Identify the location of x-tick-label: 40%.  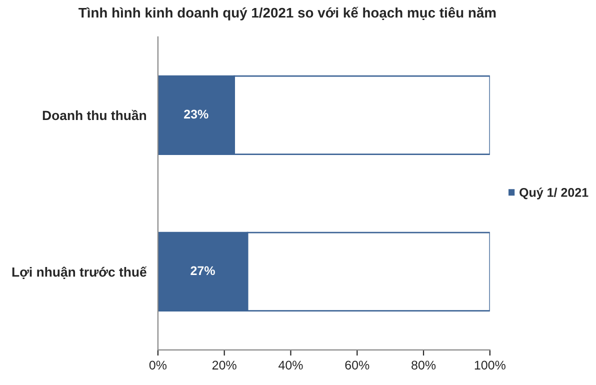
(290, 365).